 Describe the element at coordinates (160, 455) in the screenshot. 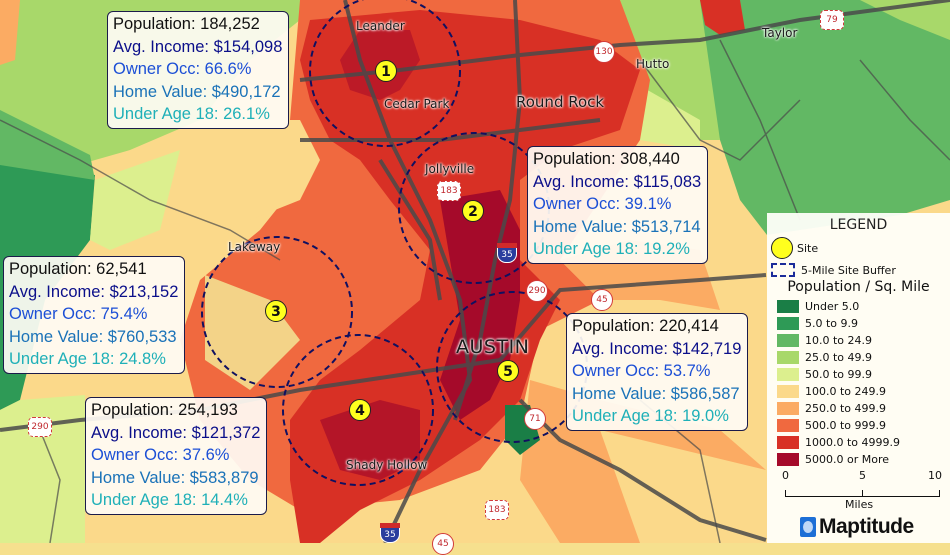

I see `owner-occ-value: Owner Occ: 37.6%` at that location.